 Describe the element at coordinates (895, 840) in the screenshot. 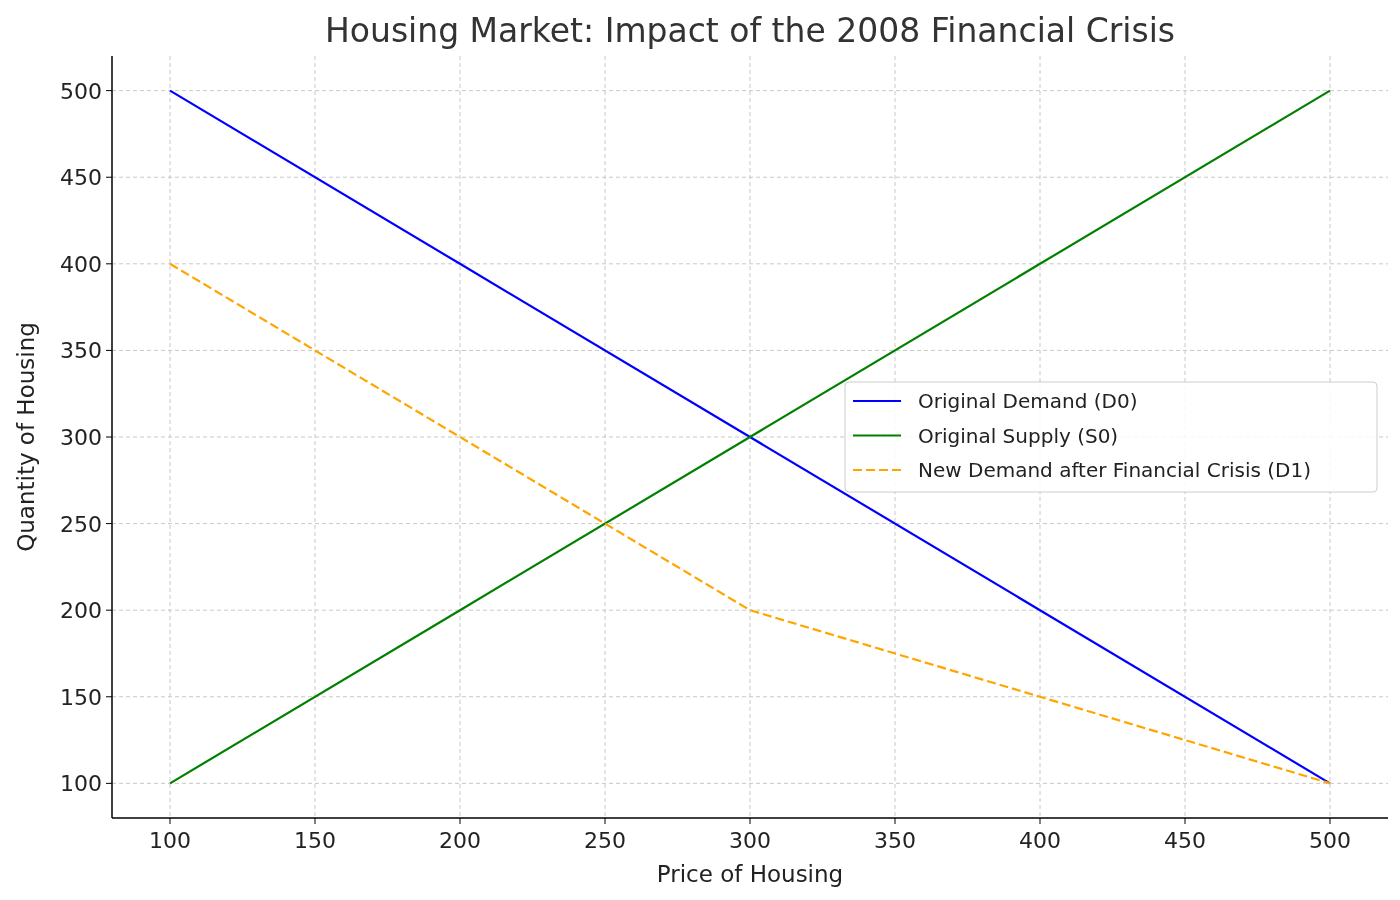

I see `x-tick-label: 350` at that location.